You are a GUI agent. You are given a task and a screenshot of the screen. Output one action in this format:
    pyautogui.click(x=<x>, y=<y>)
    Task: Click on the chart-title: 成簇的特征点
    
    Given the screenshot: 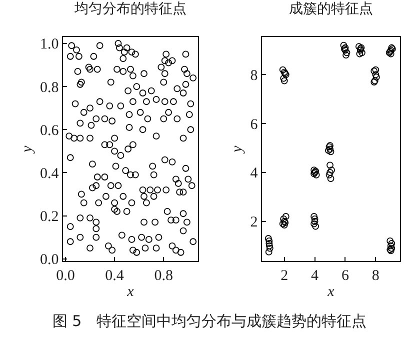 What is the action you would take?
    pyautogui.click(x=331, y=8)
    